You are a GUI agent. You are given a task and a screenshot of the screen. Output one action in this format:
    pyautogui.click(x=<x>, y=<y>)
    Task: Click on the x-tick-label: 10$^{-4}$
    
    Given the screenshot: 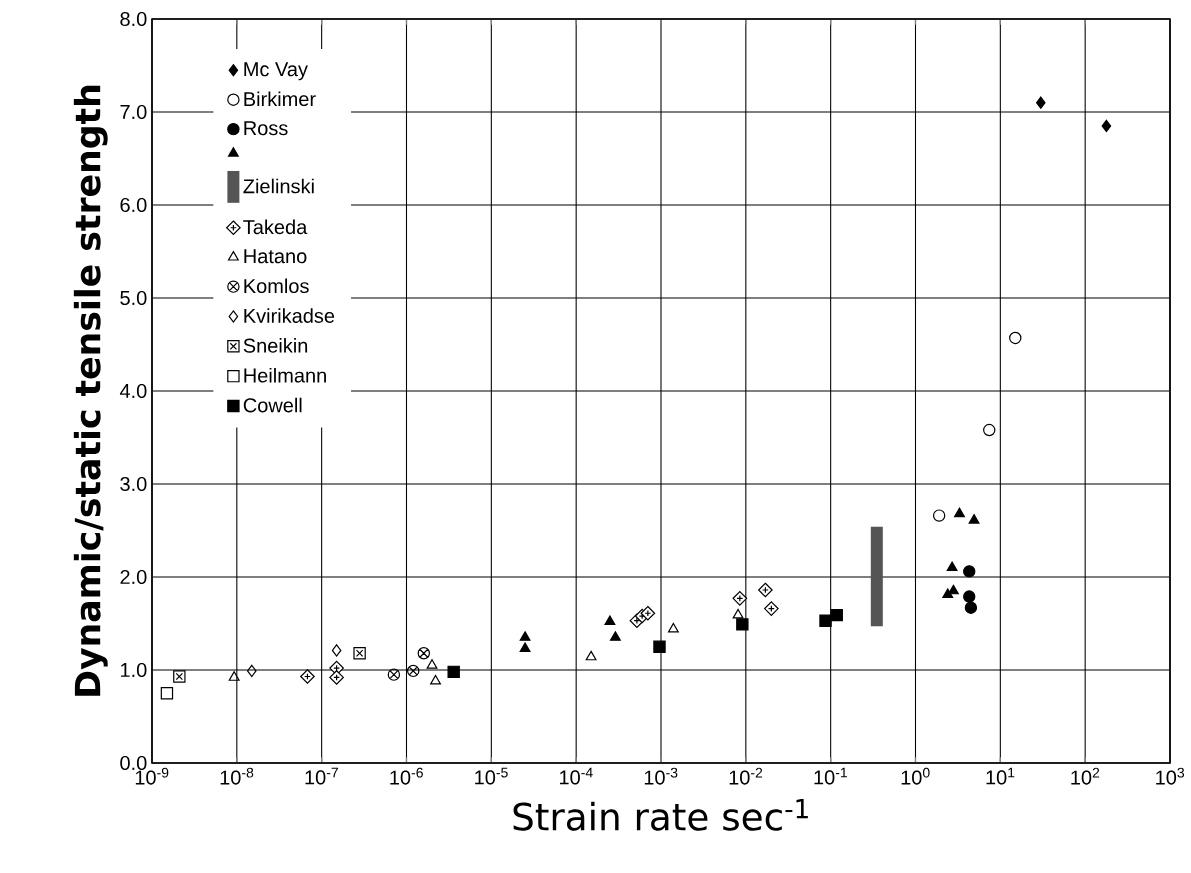 What is the action you would take?
    pyautogui.click(x=576, y=776)
    